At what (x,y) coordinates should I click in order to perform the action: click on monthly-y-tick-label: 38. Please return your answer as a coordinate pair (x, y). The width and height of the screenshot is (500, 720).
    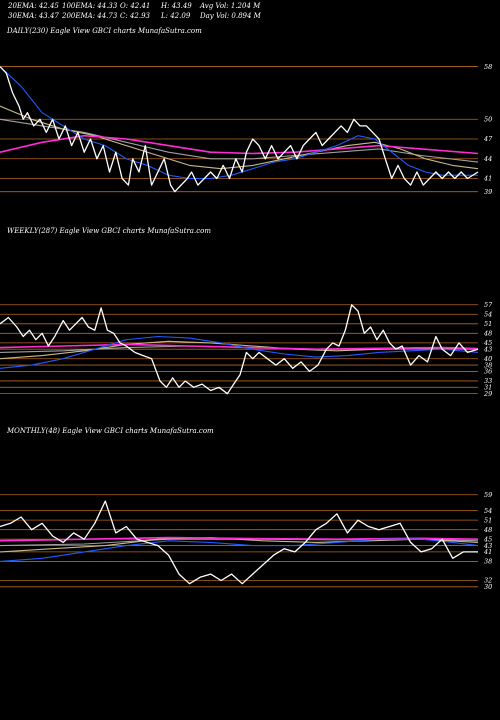
    Looking at the image, I should click on (488, 562).